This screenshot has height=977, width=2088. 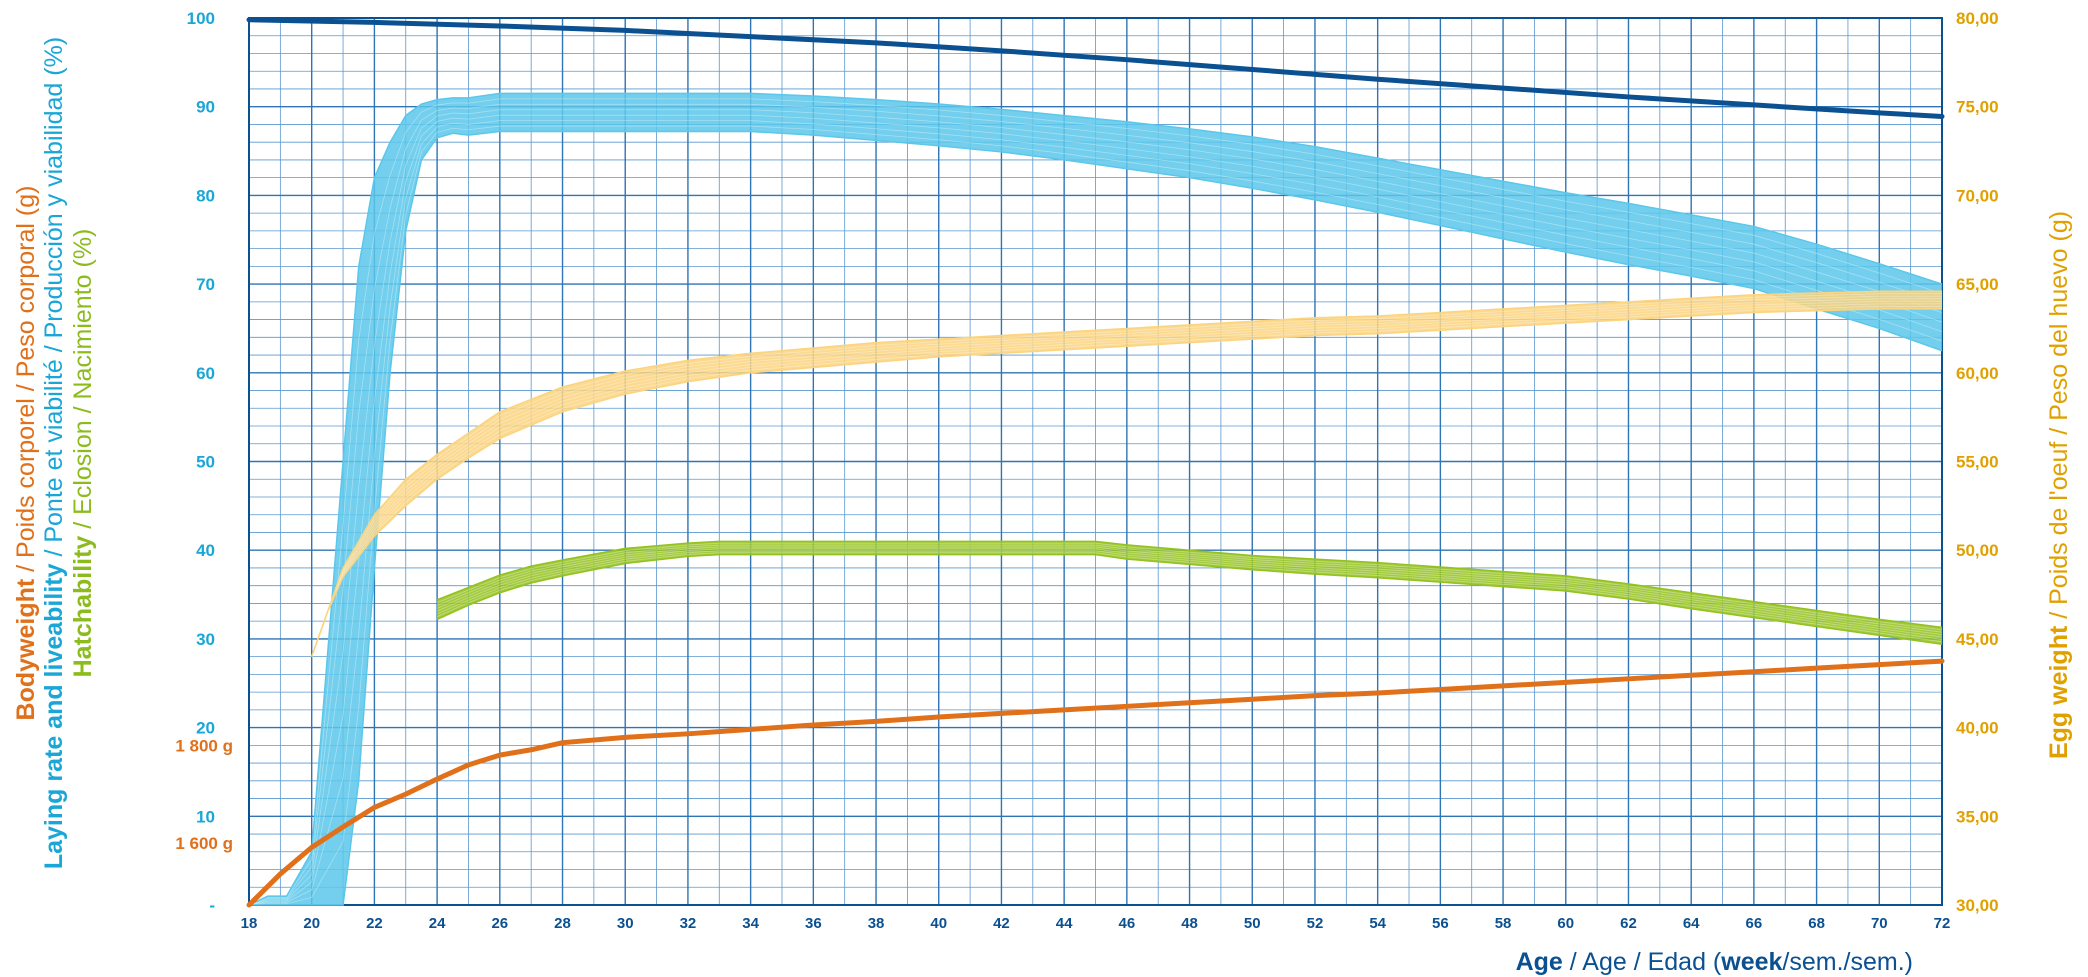 What do you see at coordinates (311, 923) in the screenshot?
I see `x-tick-label: 20` at bounding box center [311, 923].